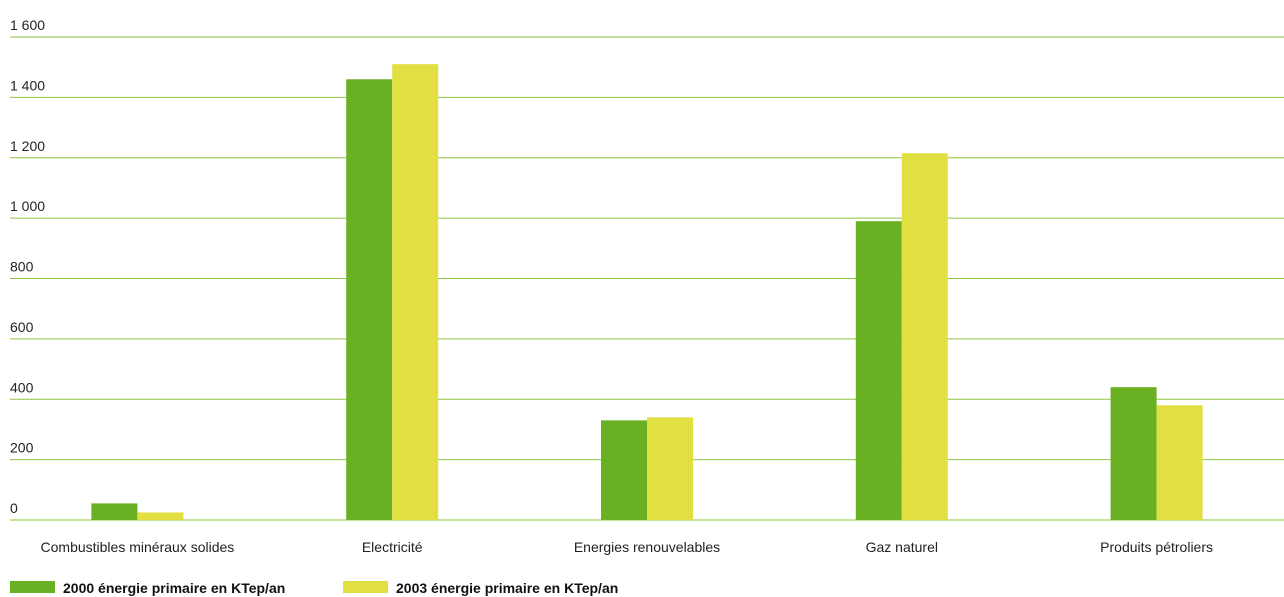  What do you see at coordinates (27, 85) in the screenshot?
I see `y-tick-label: 1 400` at bounding box center [27, 85].